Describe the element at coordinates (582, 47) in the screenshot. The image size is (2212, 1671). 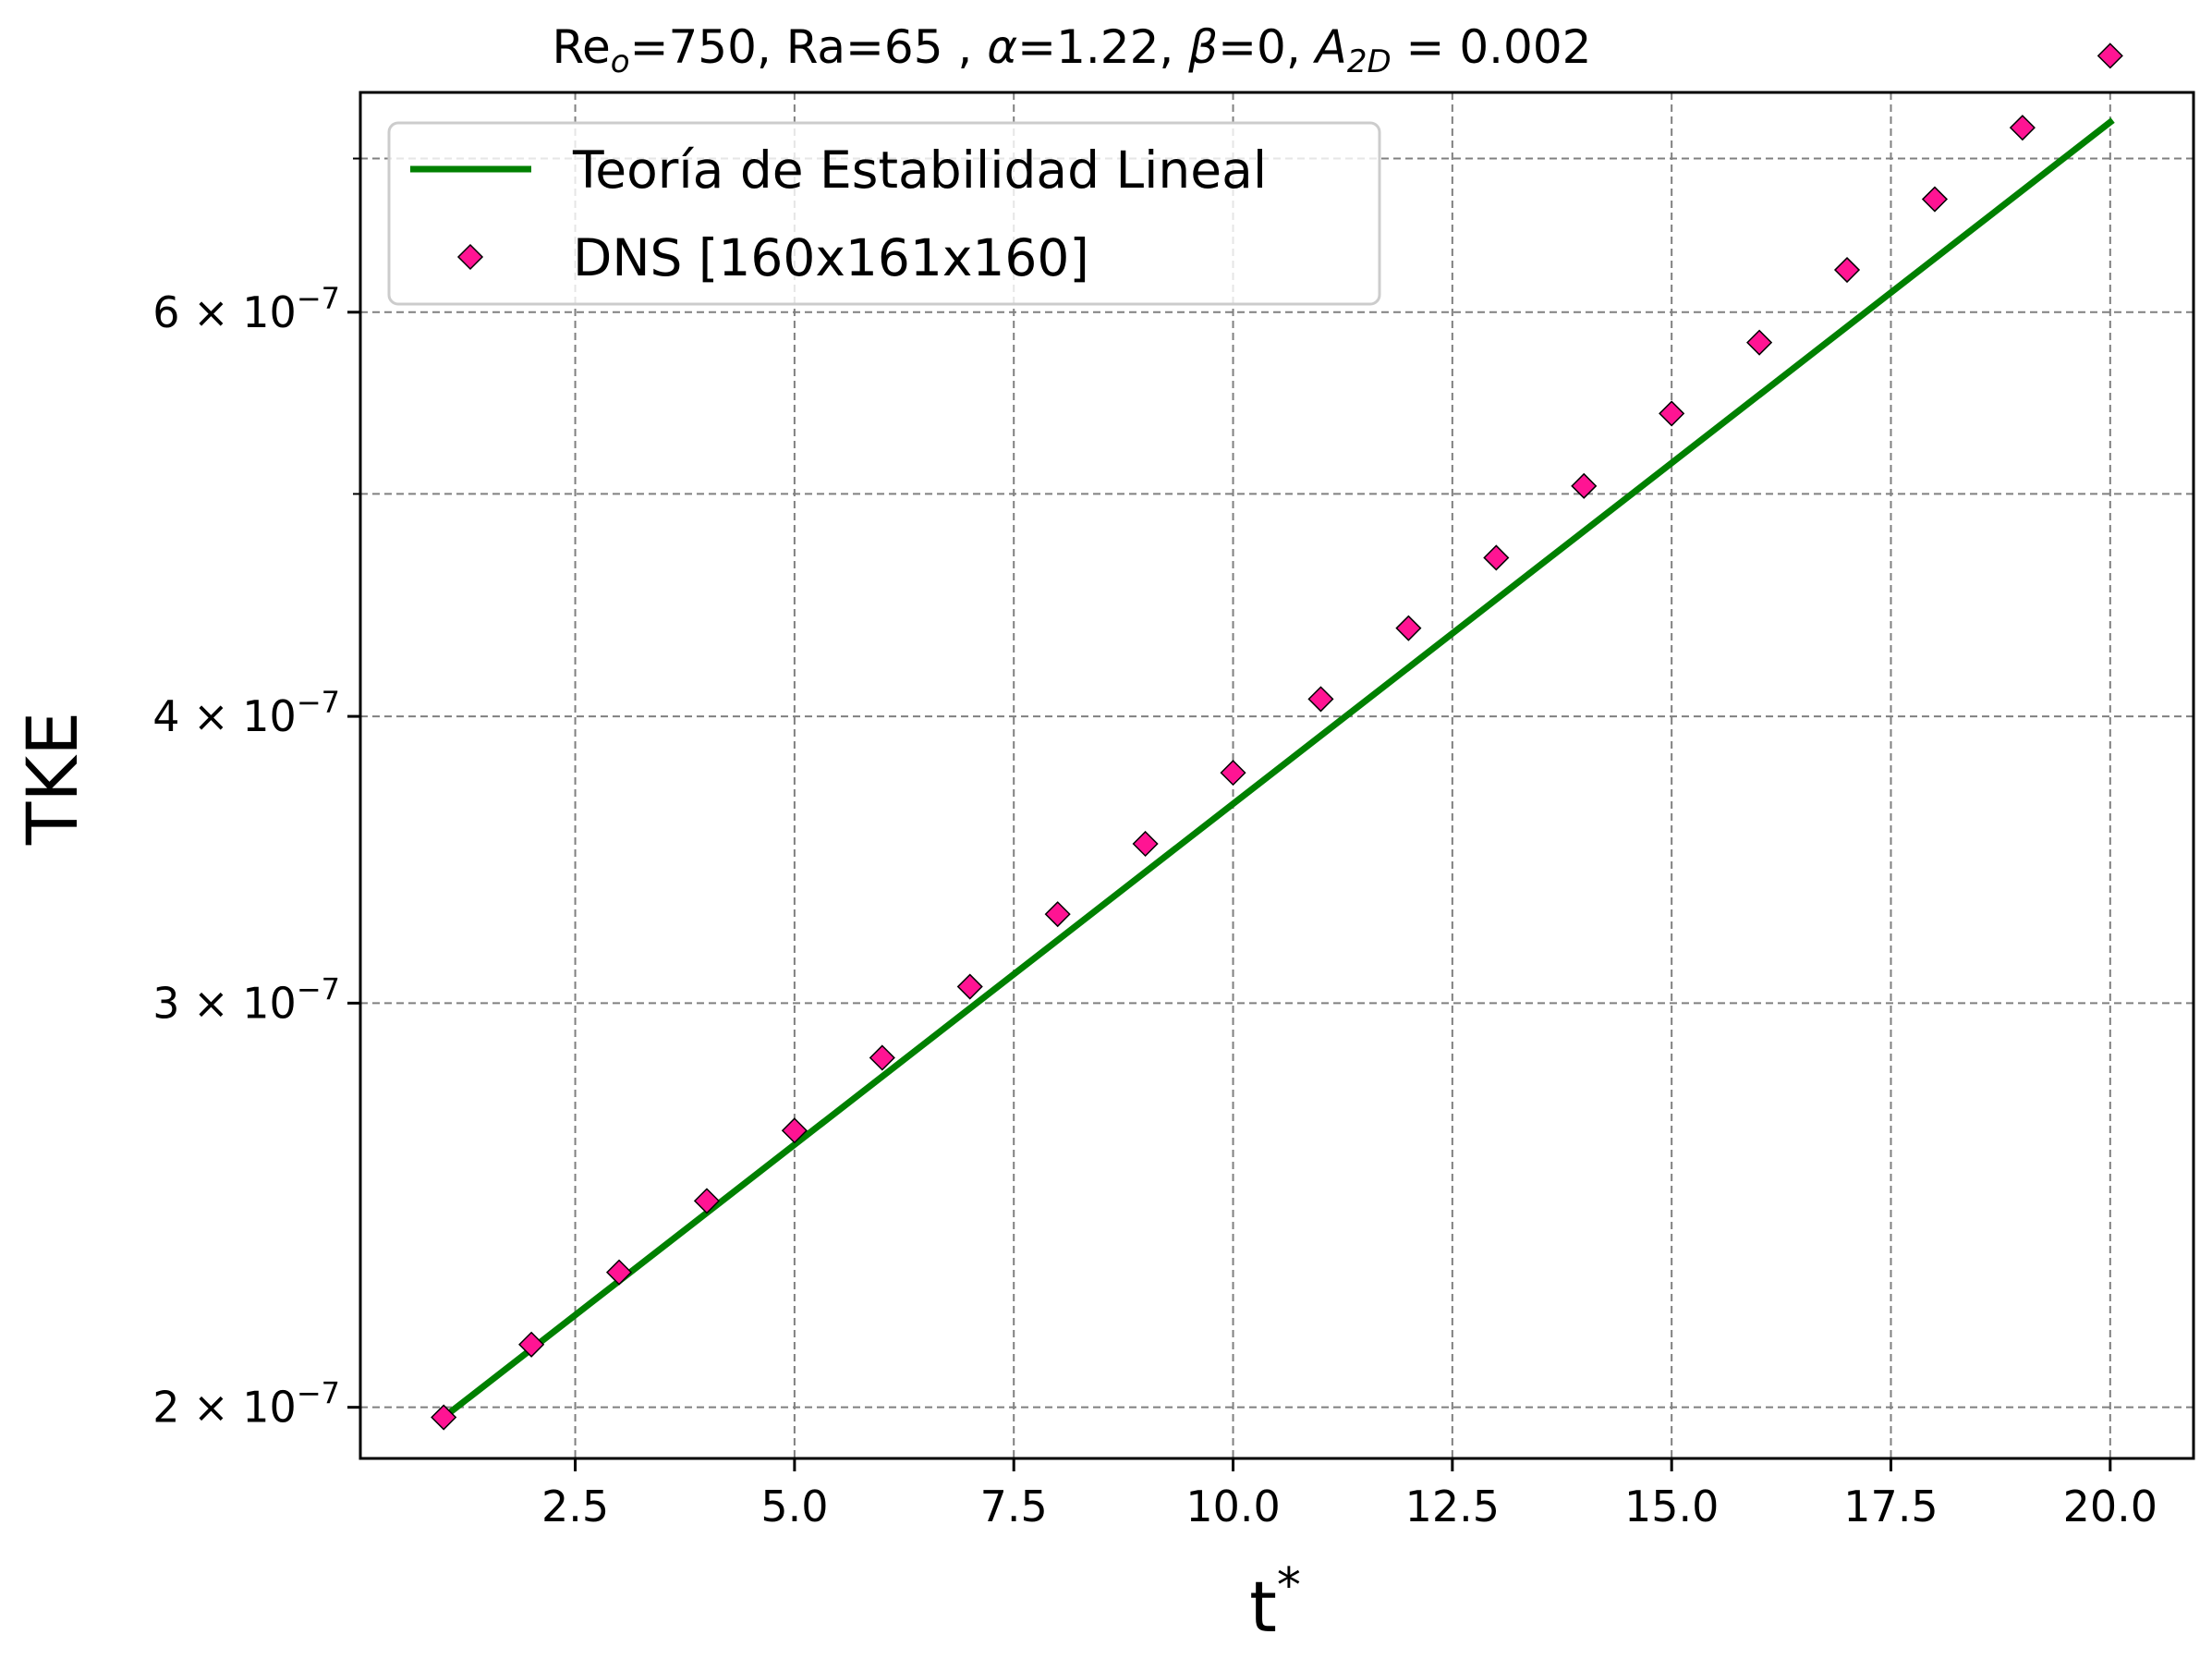
I see `title-prefix: Re` at that location.